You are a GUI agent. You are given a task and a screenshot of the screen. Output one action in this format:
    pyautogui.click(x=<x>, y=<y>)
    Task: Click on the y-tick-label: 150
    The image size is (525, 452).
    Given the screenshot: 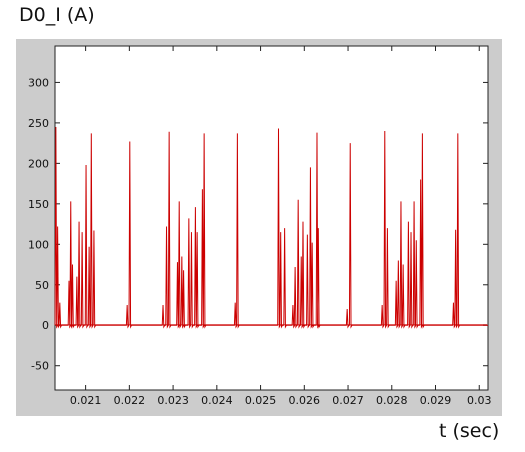 What is the action you would take?
    pyautogui.click(x=38, y=204)
    